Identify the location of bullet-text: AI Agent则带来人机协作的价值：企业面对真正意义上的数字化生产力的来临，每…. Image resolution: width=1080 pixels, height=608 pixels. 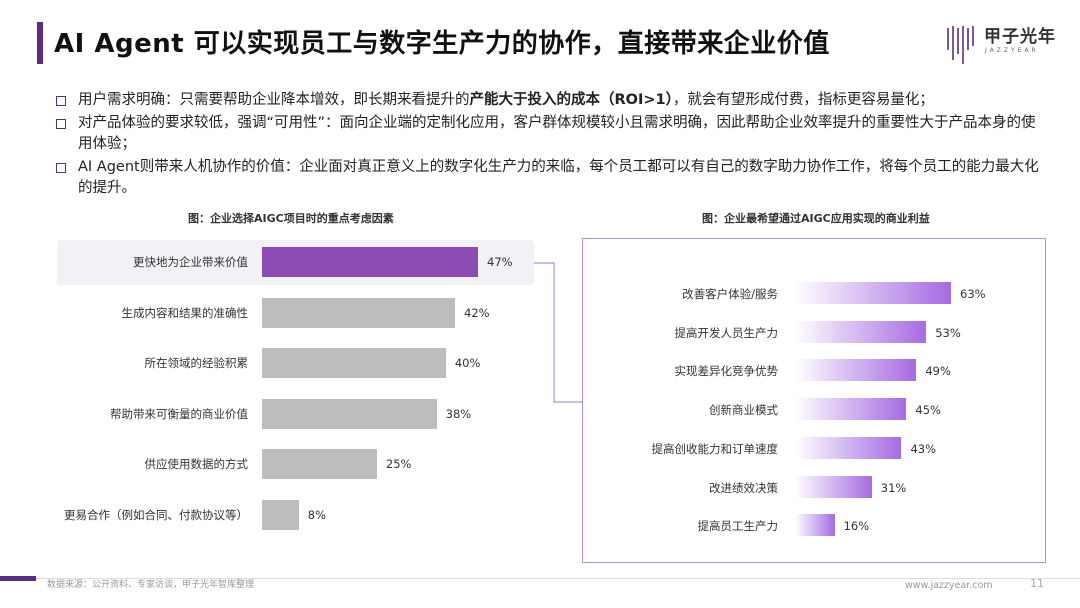
(558, 177).